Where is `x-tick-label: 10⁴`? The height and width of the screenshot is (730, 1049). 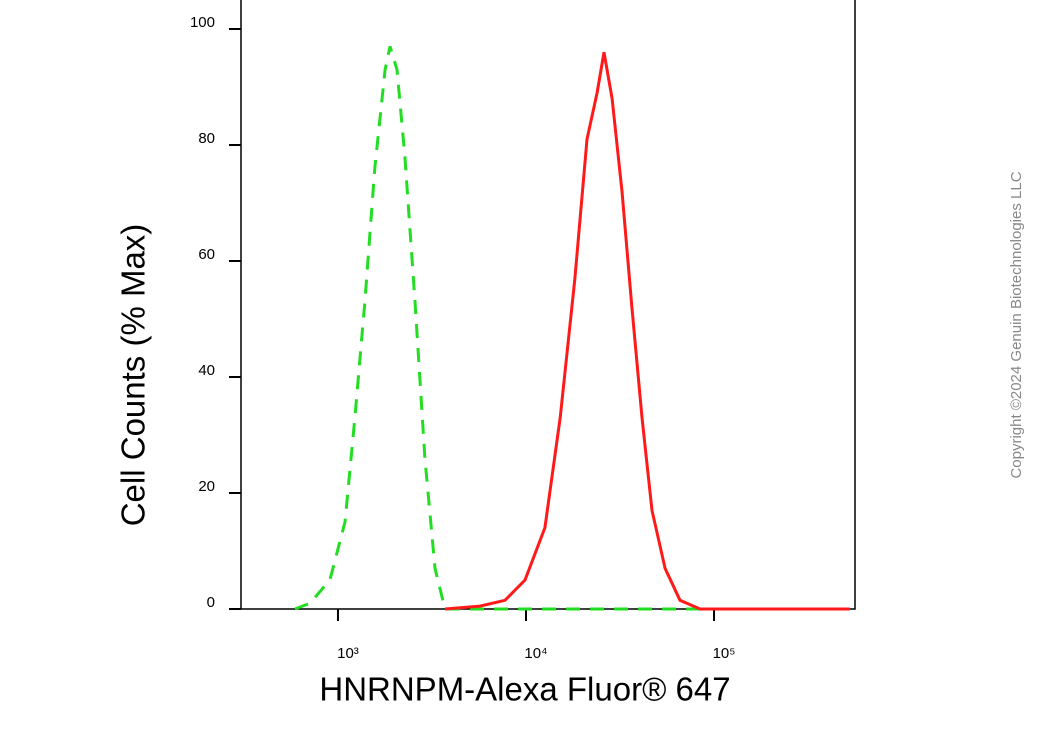 x-tick-label: 10⁴ is located at coordinates (535, 653).